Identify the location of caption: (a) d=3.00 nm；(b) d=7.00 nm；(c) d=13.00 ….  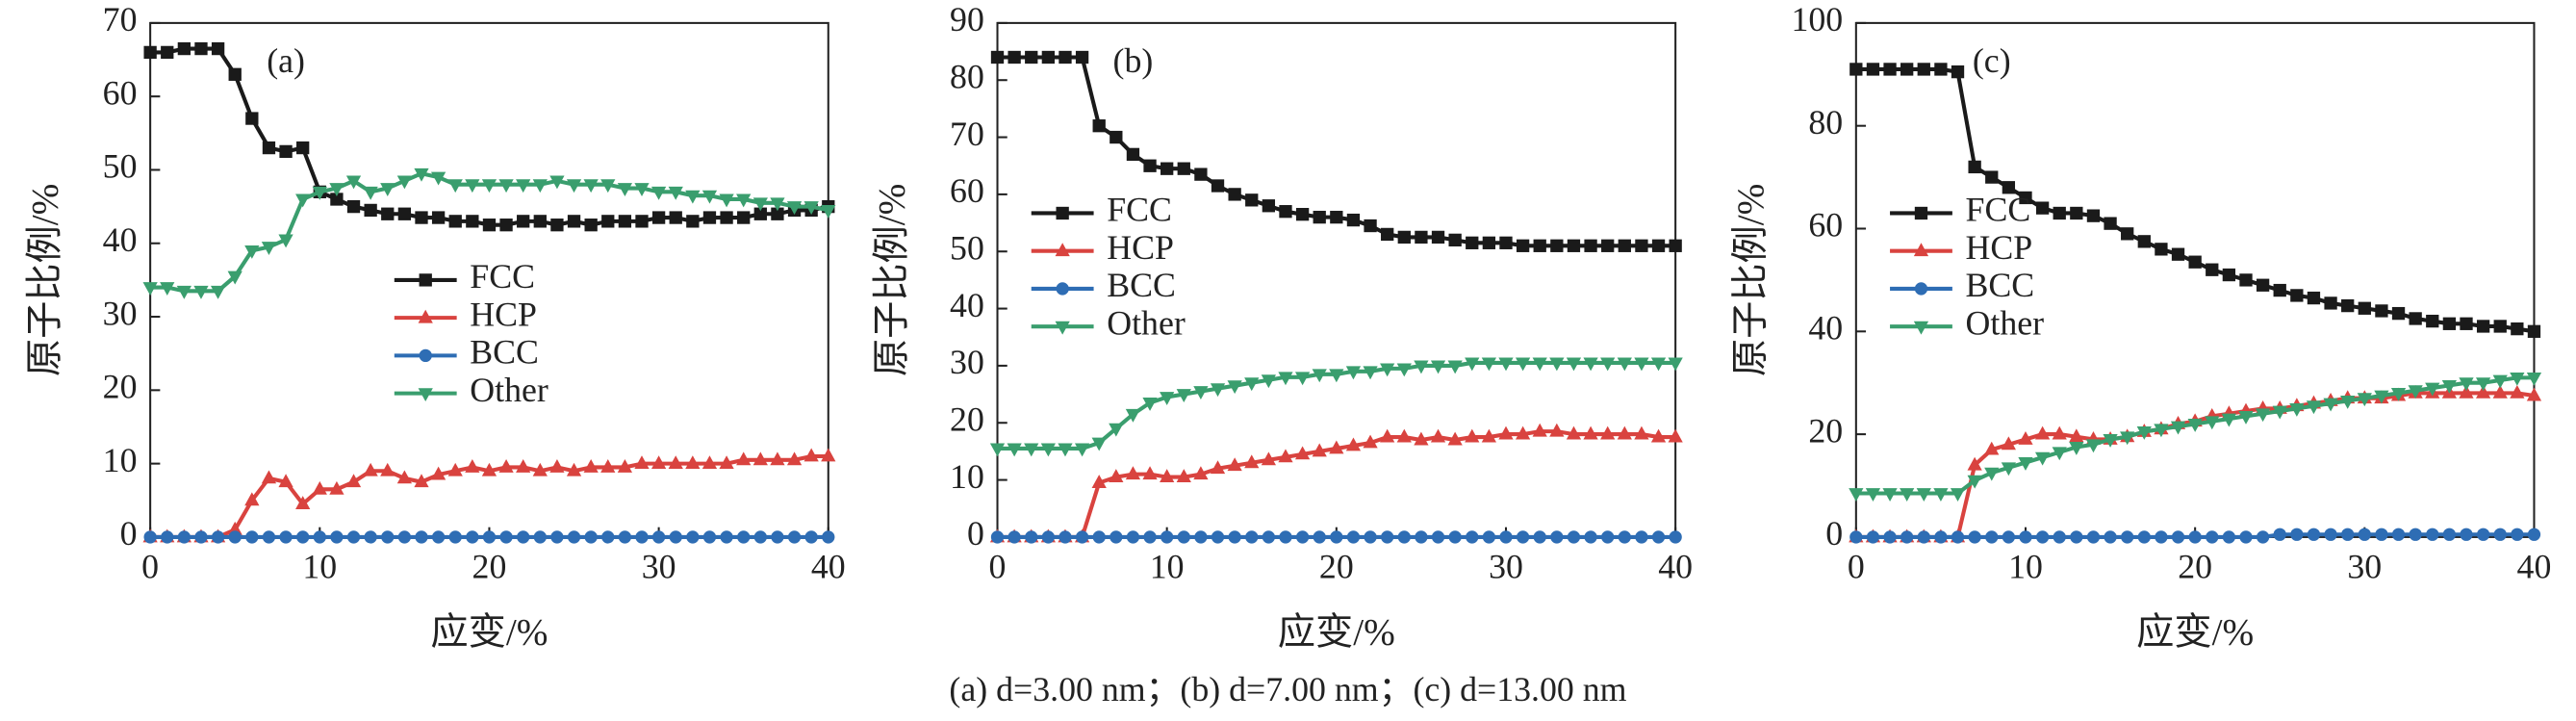
(1287, 689).